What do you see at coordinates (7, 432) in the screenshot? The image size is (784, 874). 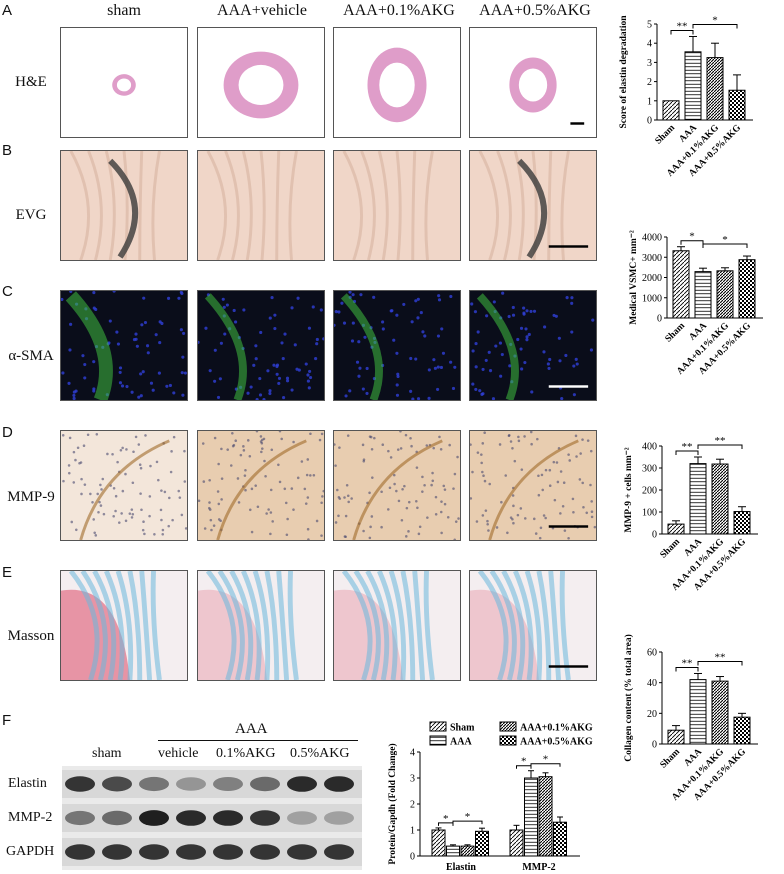 I see `panel-label-d: D` at bounding box center [7, 432].